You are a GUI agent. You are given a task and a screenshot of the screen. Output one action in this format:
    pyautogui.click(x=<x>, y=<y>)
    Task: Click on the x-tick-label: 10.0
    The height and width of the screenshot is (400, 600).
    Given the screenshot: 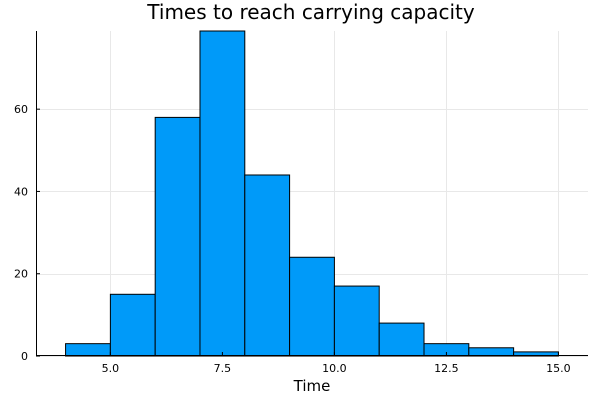 What is the action you would take?
    pyautogui.click(x=334, y=368)
    